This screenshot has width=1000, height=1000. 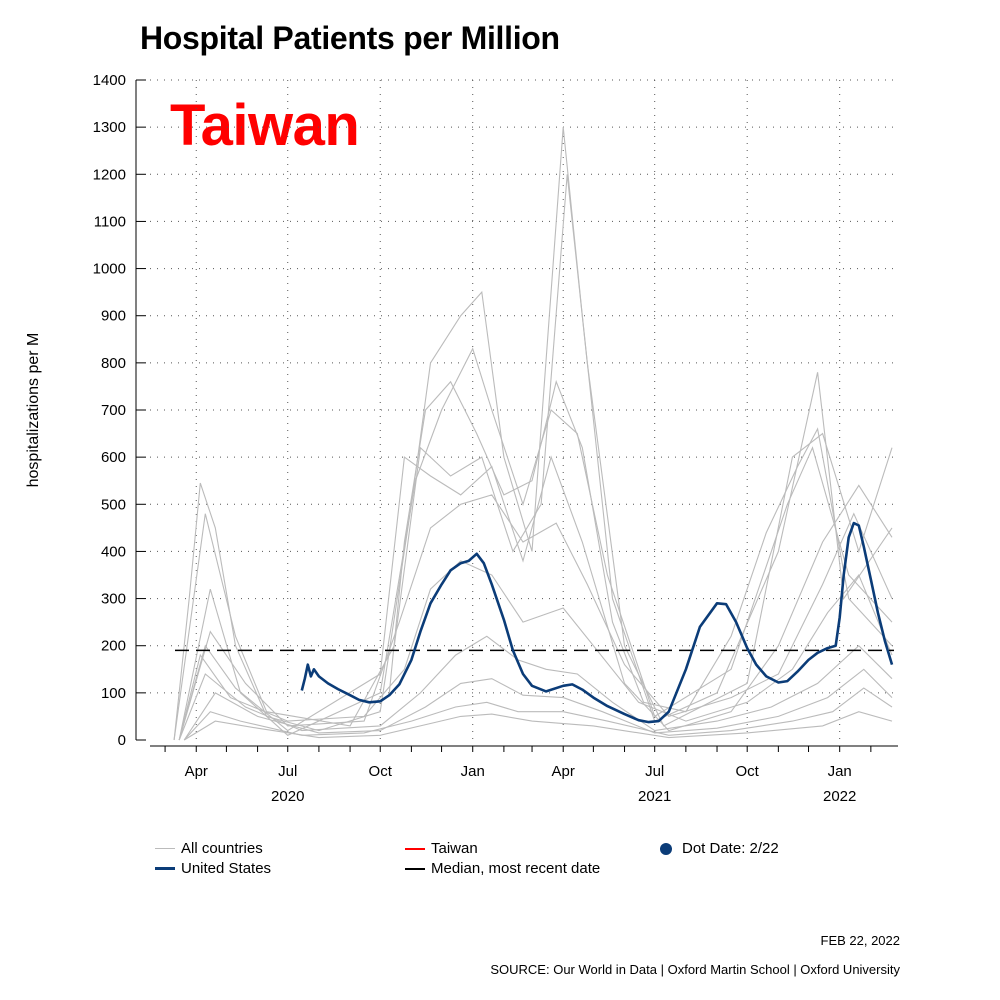 I want to click on y-tick-label: 500, so click(x=113, y=504).